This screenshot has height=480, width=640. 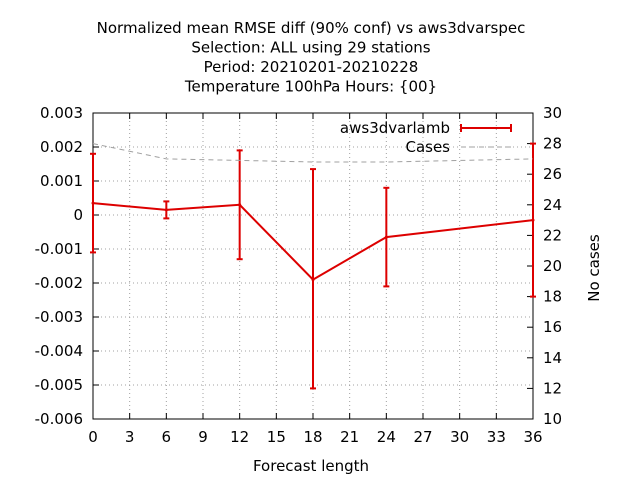 What do you see at coordinates (313, 153) in the screenshot?
I see `series-line-cases` at bounding box center [313, 153].